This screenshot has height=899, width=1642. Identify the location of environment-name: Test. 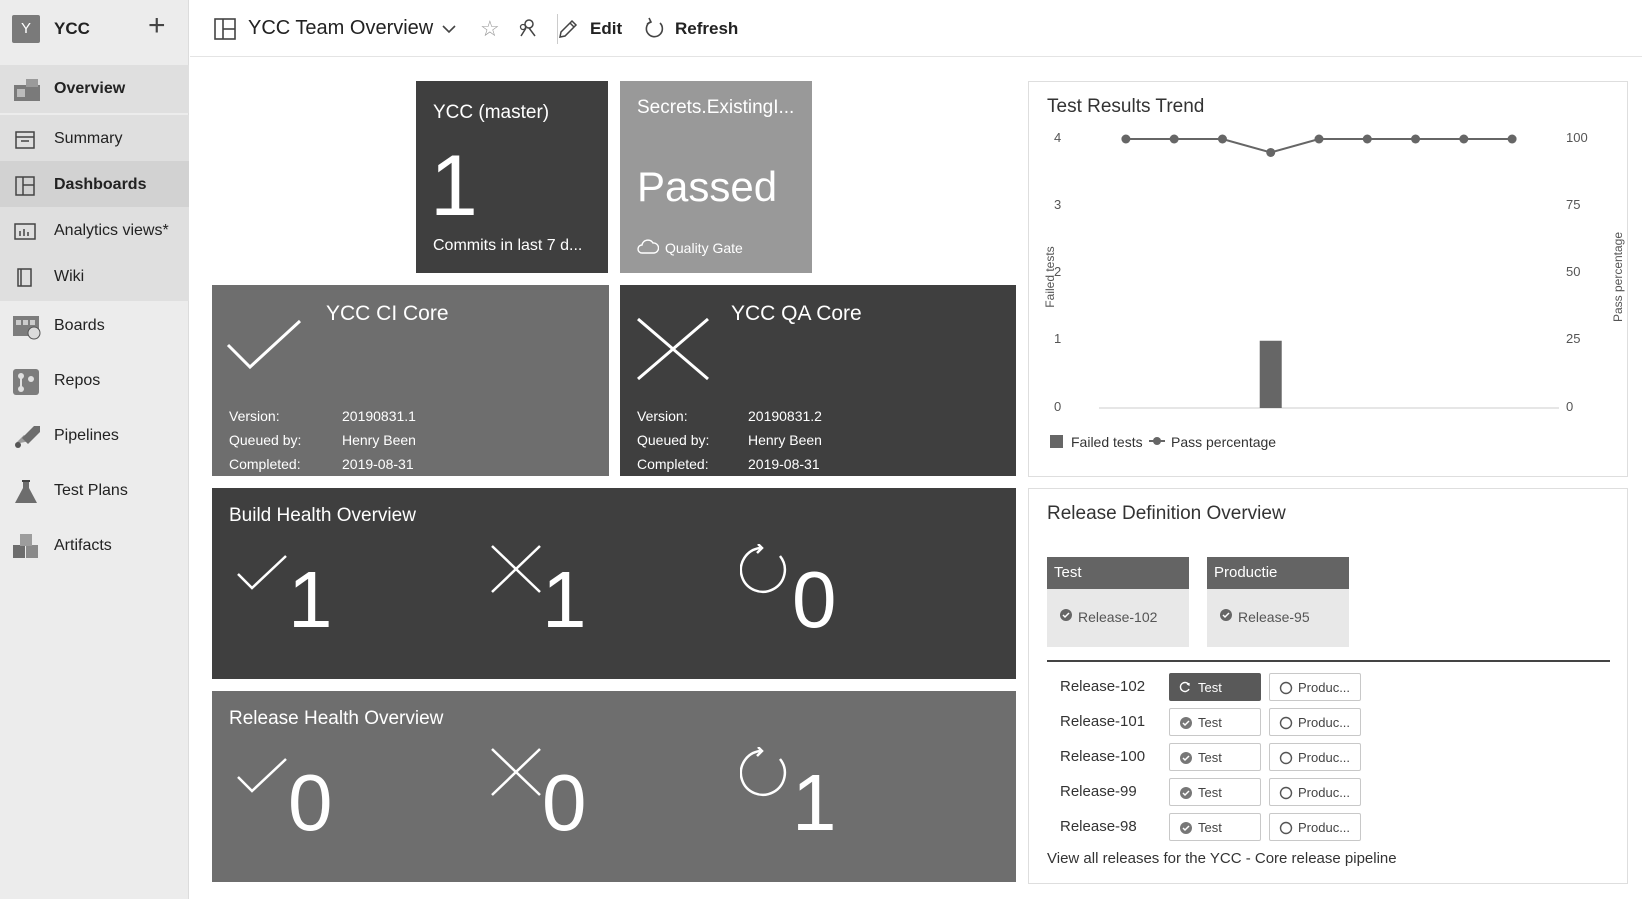
(1118, 573).